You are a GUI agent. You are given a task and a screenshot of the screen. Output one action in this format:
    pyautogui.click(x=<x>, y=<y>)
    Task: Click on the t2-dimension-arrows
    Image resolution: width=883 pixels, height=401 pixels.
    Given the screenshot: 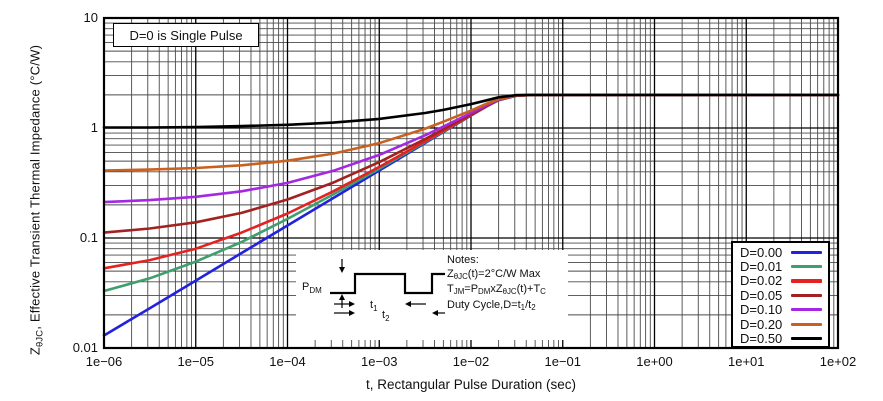 What is the action you would take?
    pyautogui.click(x=389, y=313)
    